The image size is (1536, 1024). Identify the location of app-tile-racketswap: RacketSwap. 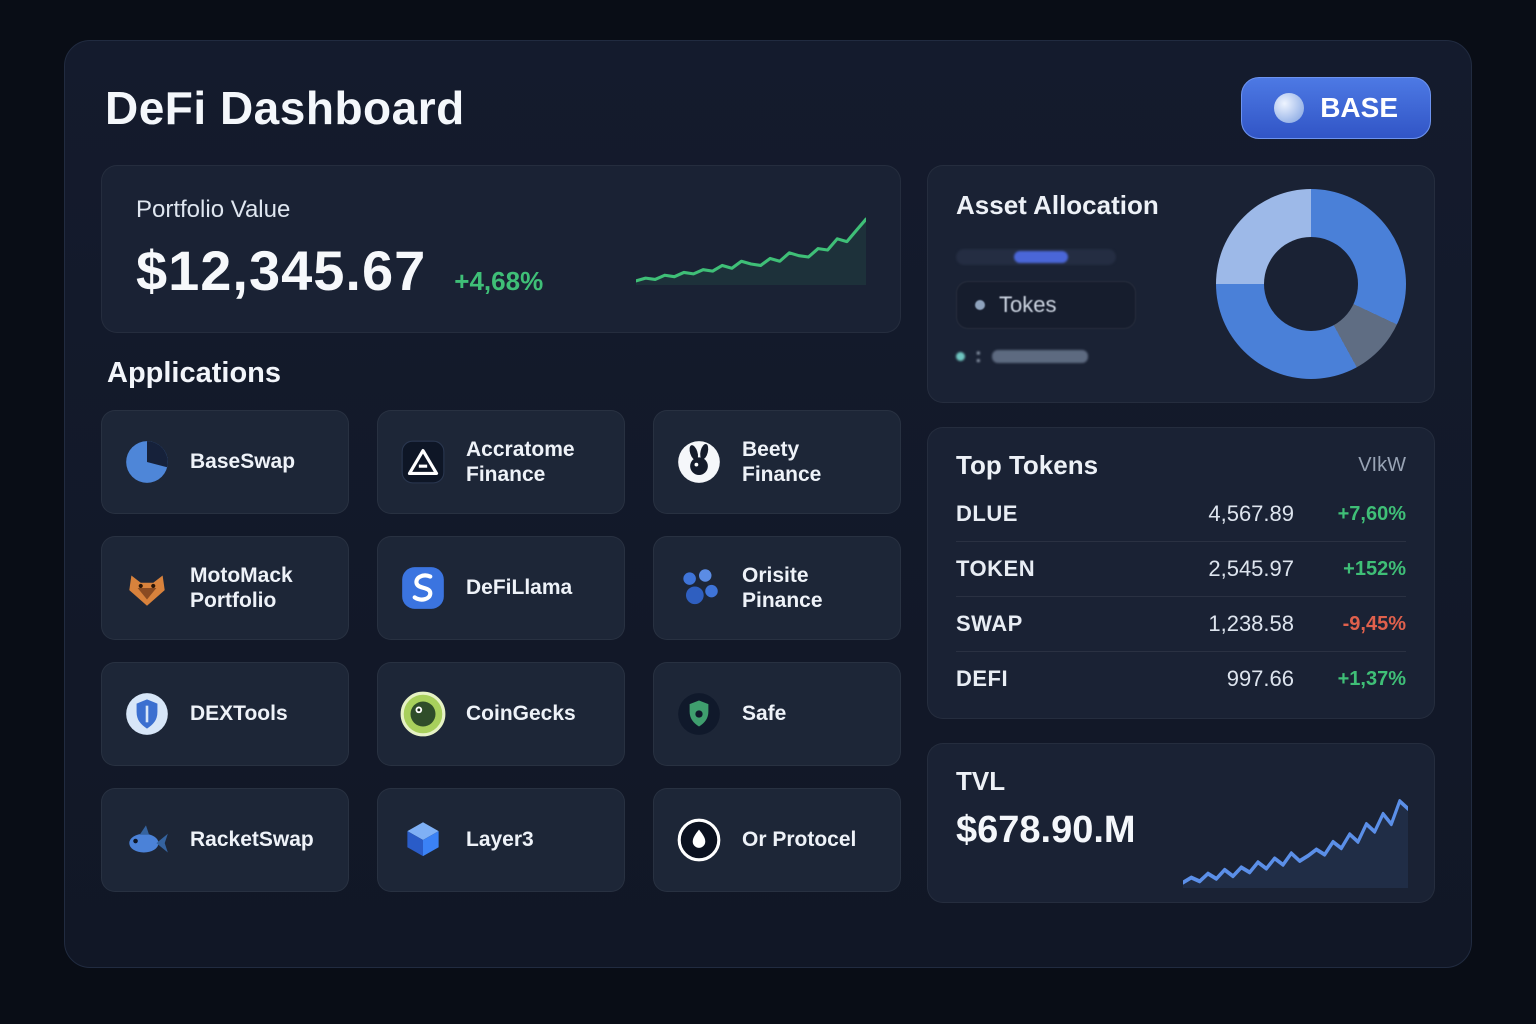
(225, 840).